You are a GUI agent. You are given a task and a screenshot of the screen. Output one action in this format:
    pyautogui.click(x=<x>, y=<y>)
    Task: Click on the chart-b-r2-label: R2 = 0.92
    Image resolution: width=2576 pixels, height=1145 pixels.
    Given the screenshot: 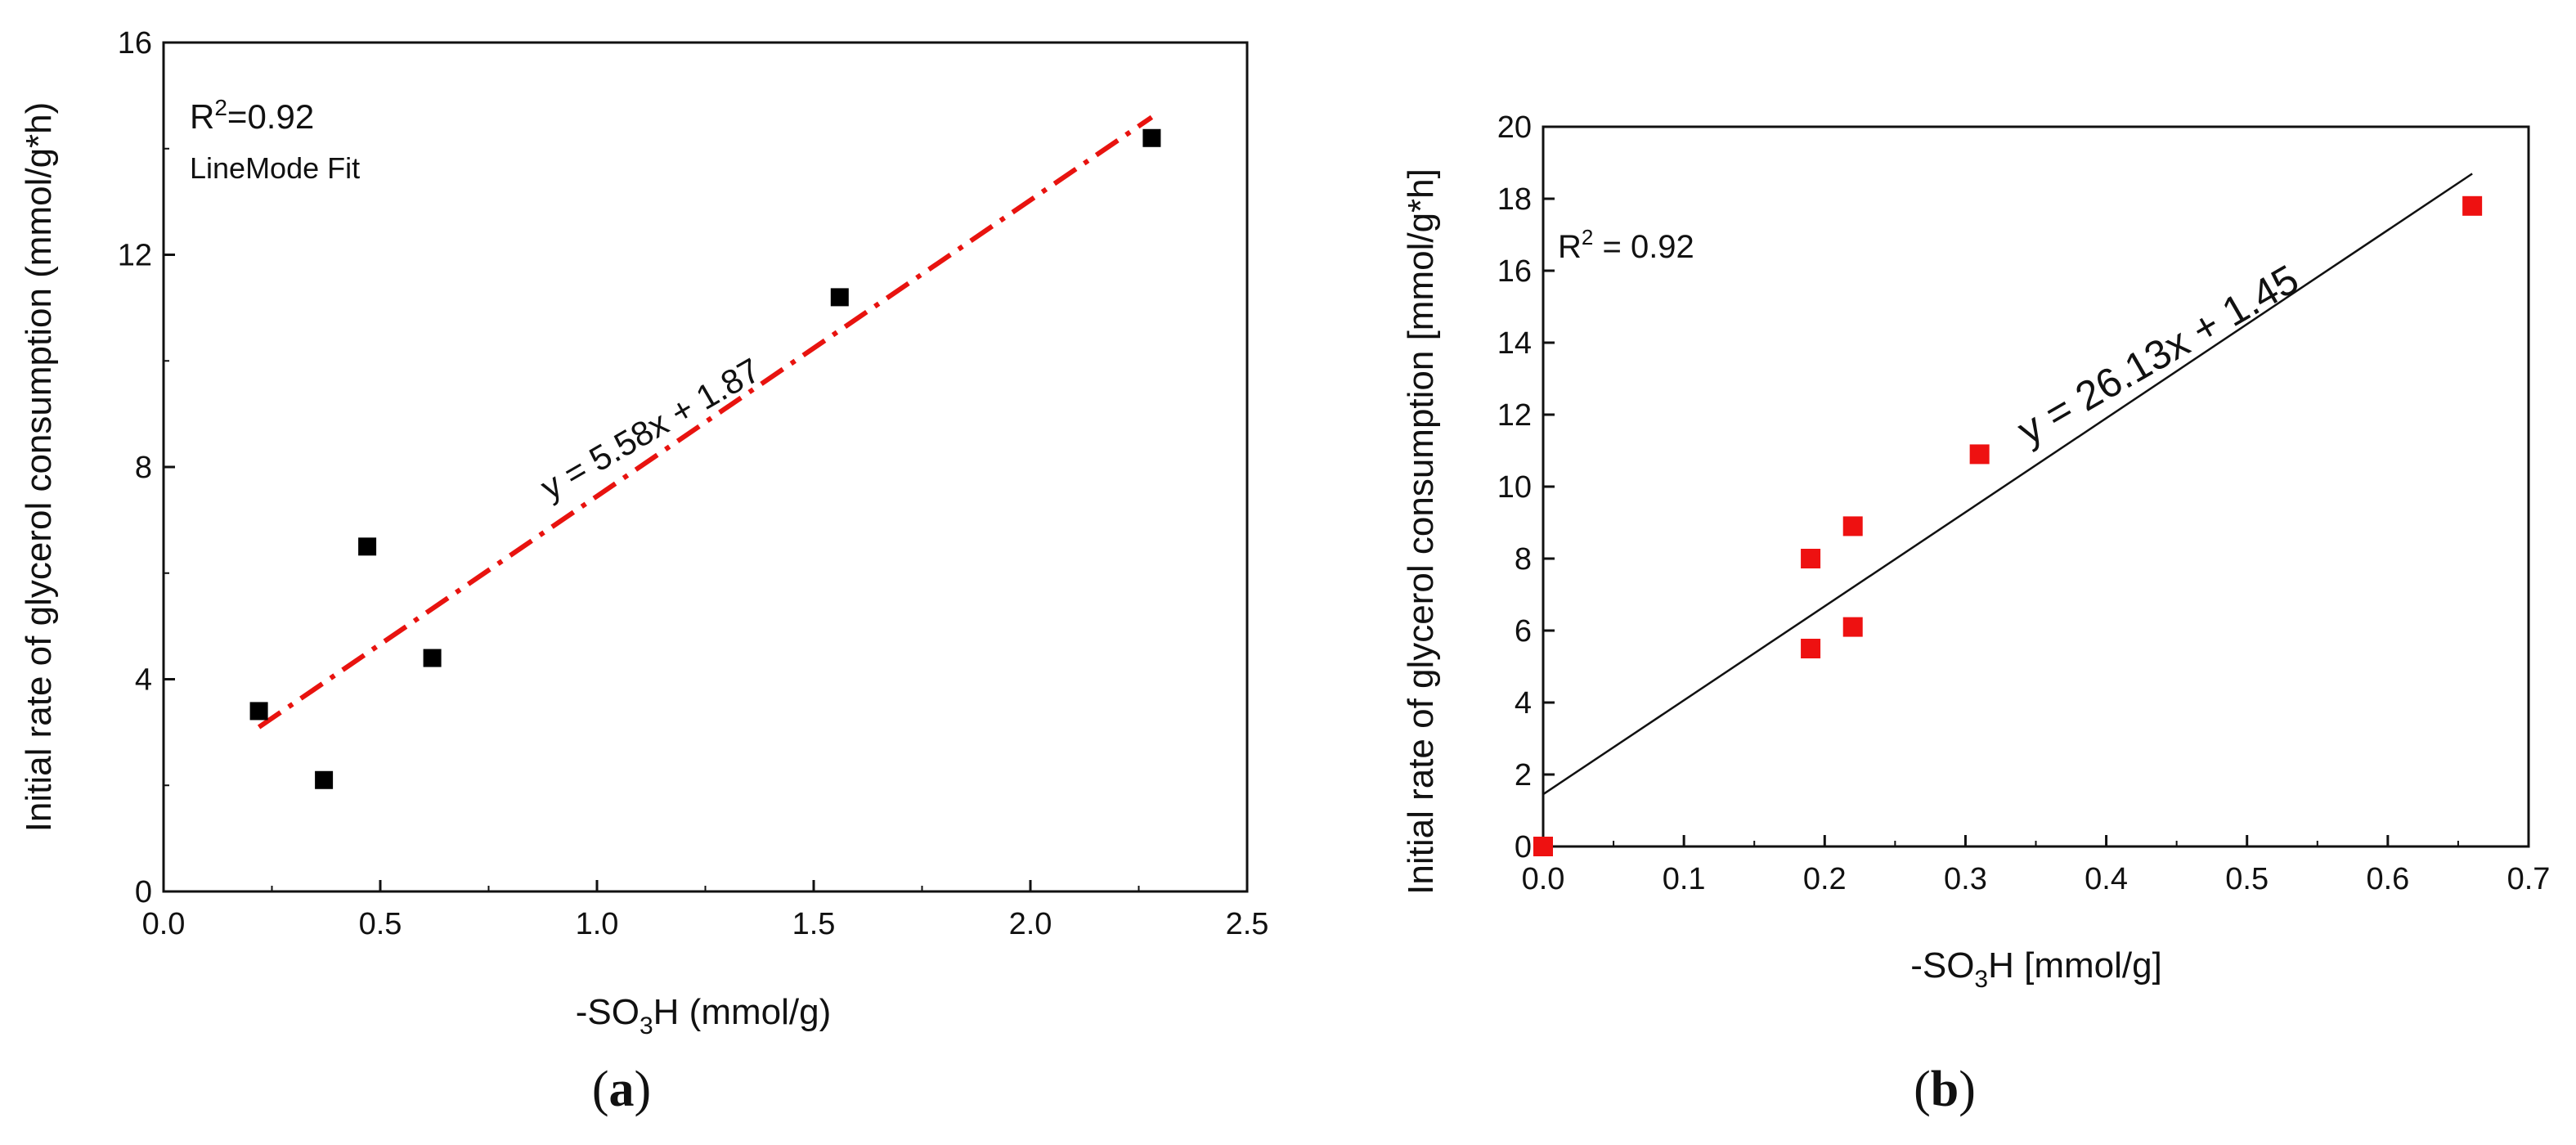 What is the action you would take?
    pyautogui.click(x=1626, y=245)
    